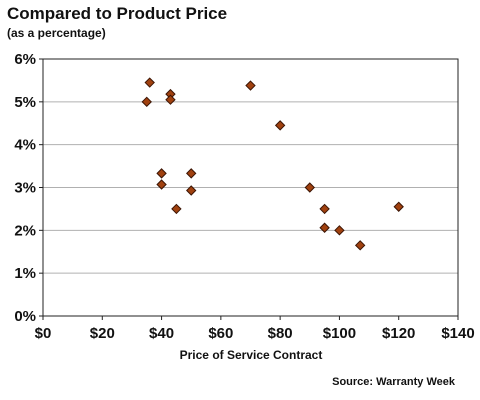 Image resolution: width=480 pixels, height=400 pixels. What do you see at coordinates (102, 333) in the screenshot?
I see `x-tick-label: $20` at bounding box center [102, 333].